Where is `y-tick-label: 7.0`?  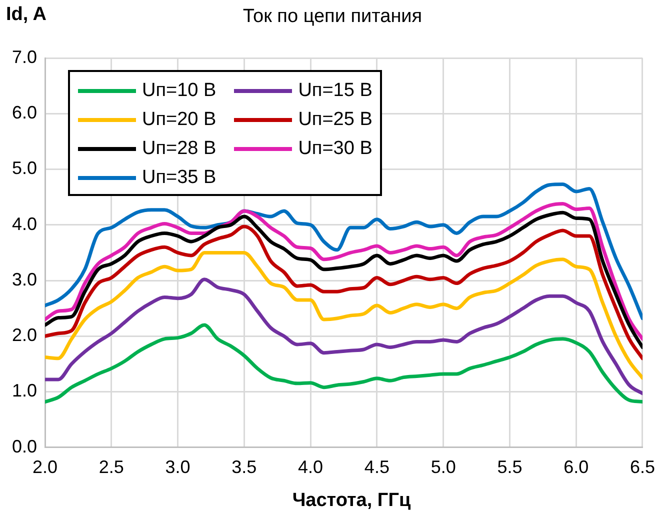
y-tick-label: 7.0 is located at coordinates (25, 56).